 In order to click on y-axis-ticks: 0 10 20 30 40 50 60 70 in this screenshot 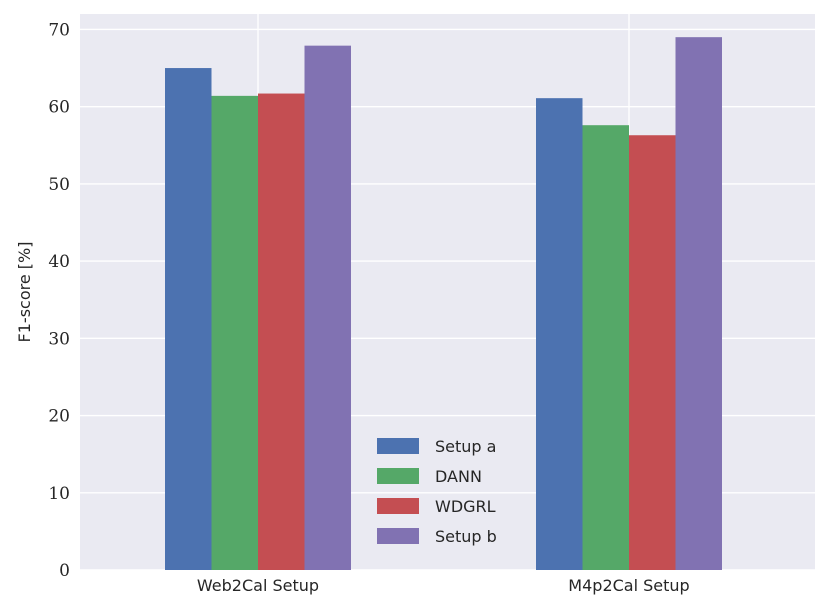, I will do `click(59, 300)`.